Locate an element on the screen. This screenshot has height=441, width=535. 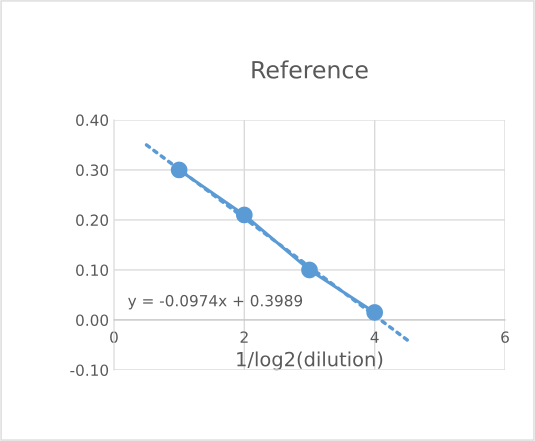
y-tick-label: 0.10 is located at coordinates (92, 270).